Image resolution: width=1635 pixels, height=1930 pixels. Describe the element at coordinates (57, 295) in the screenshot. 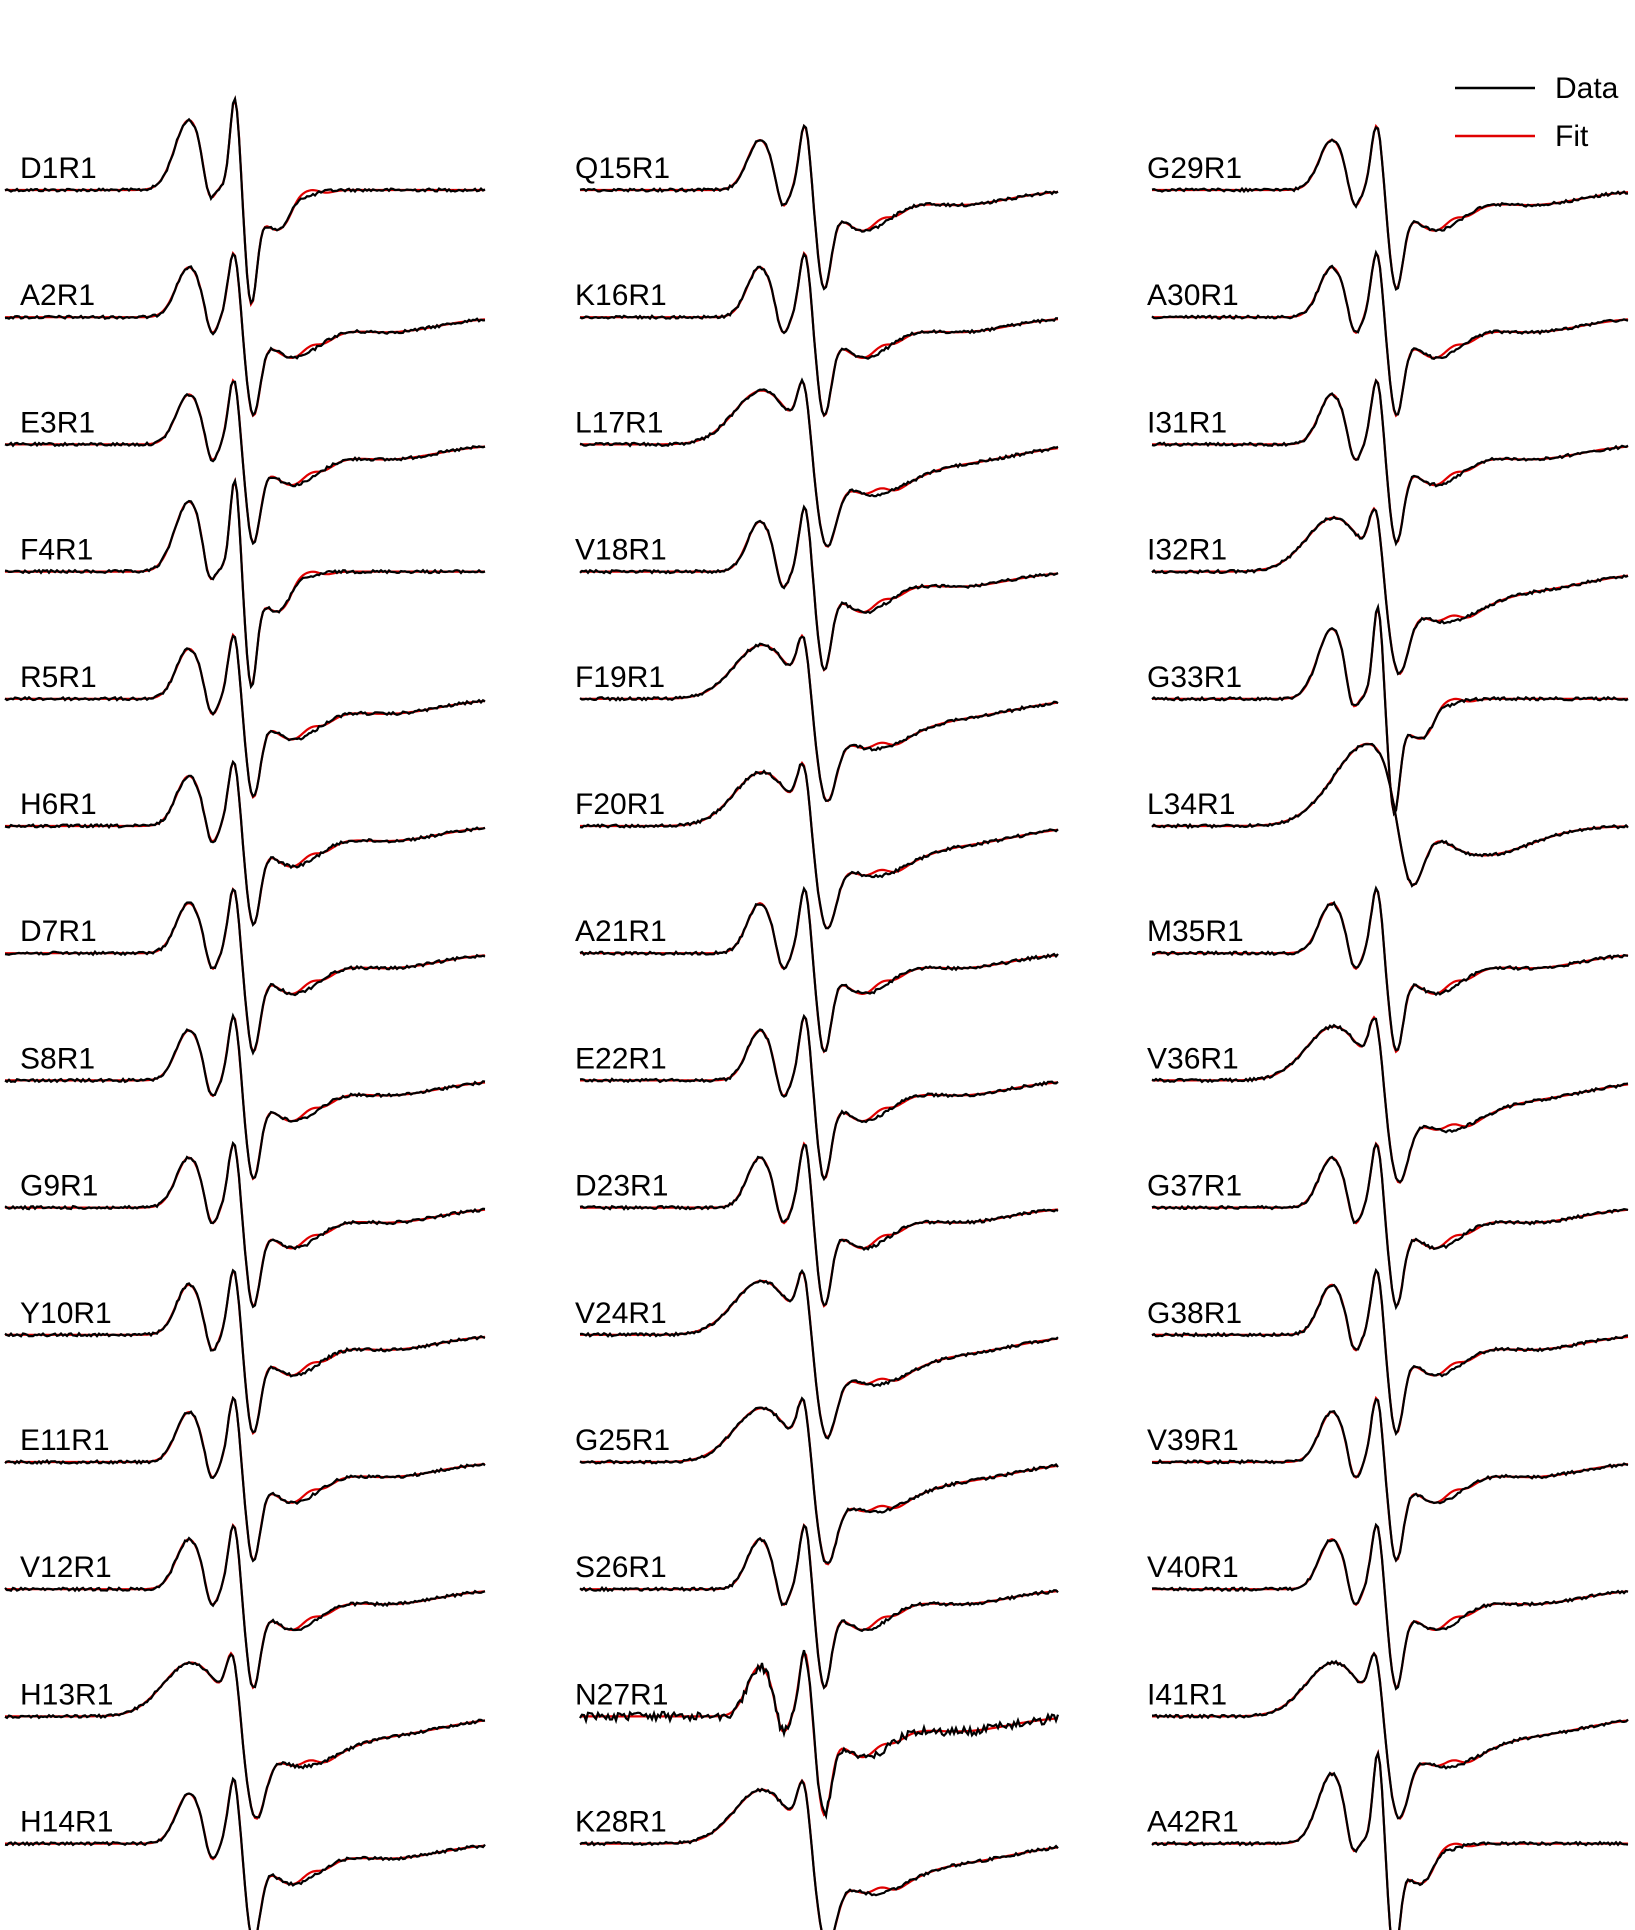

I see `spectrum-label: A2R1` at that location.